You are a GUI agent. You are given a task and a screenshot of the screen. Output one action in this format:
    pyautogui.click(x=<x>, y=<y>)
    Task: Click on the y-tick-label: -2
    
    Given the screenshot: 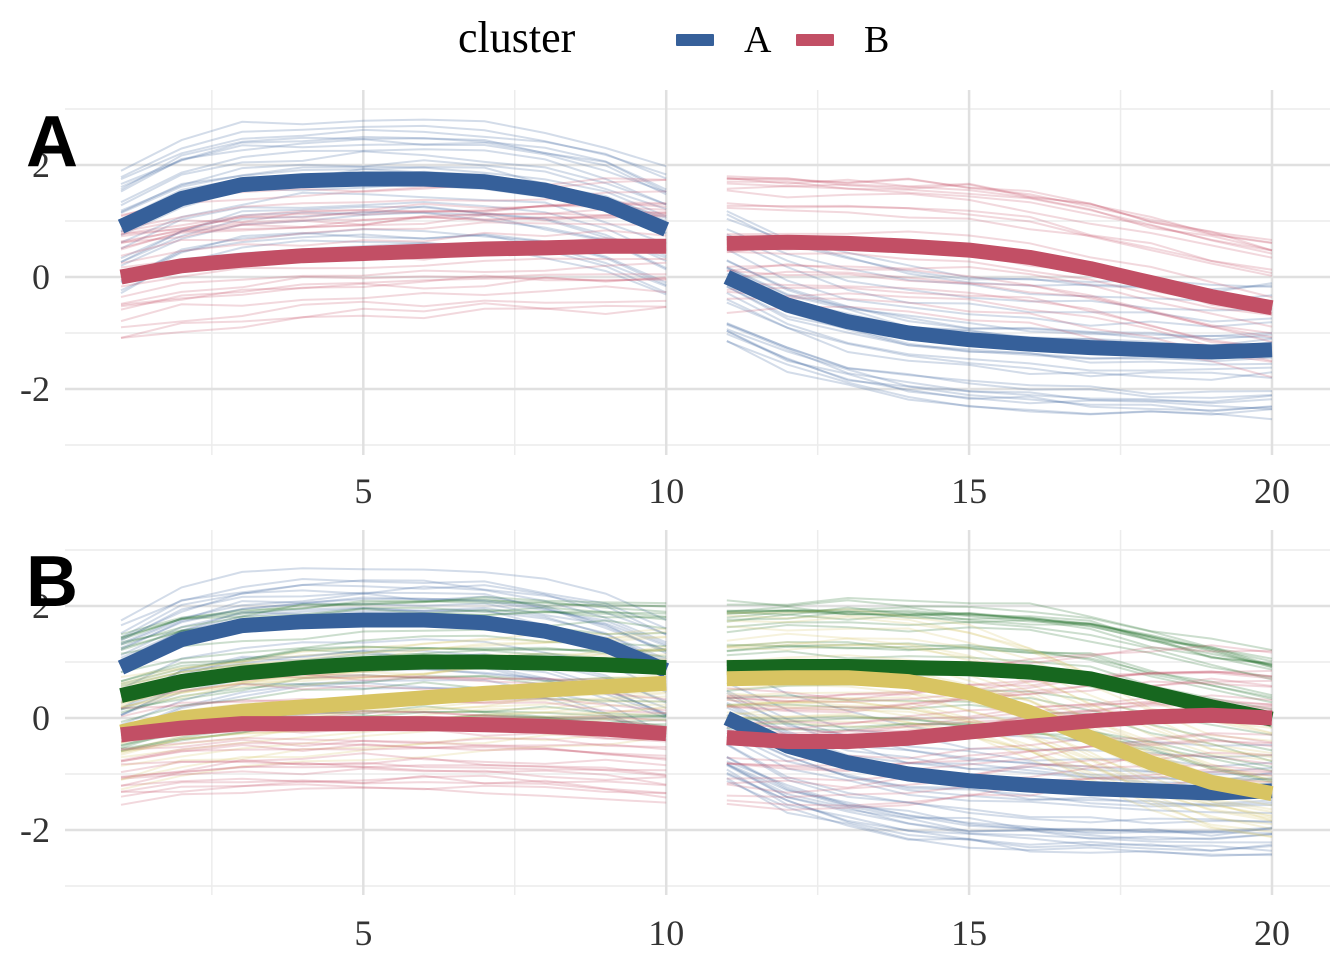 What is the action you would take?
    pyautogui.click(x=35, y=389)
    